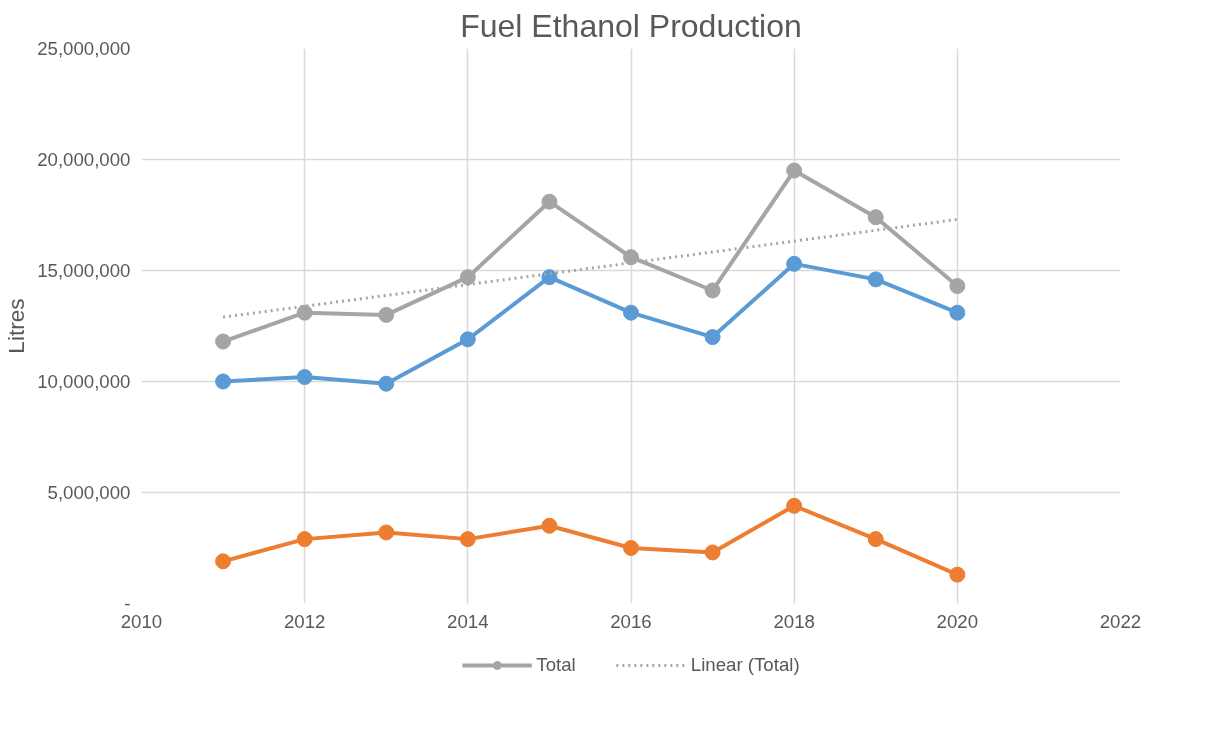  What do you see at coordinates (631, 621) in the screenshot?
I see `x-tick-label: 2016` at bounding box center [631, 621].